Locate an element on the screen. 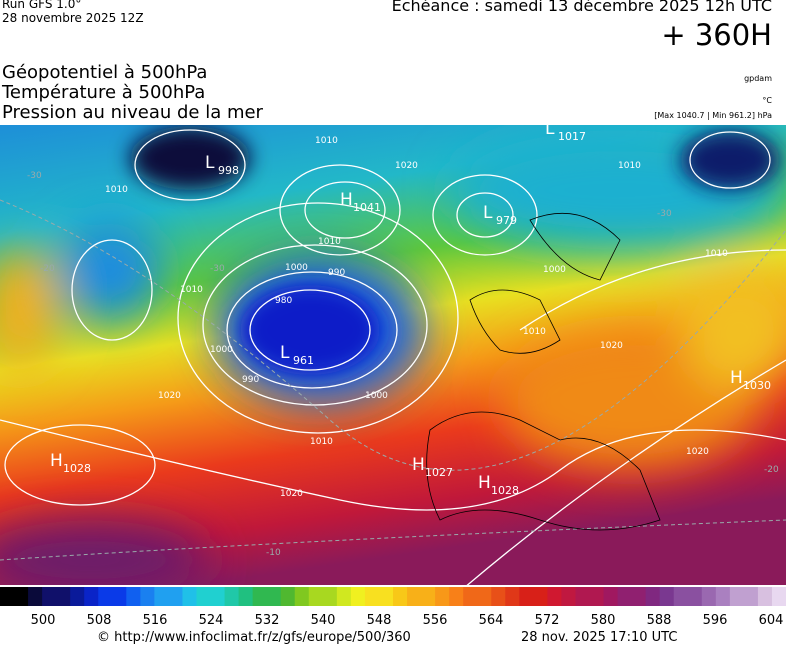  colorbar-tick-label: 532 is located at coordinates (267, 620).